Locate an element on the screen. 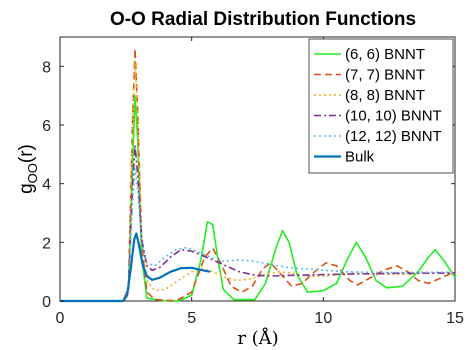 This screenshot has height=350, width=468. y-axis-label-subscript: OO is located at coordinates (32, 173).